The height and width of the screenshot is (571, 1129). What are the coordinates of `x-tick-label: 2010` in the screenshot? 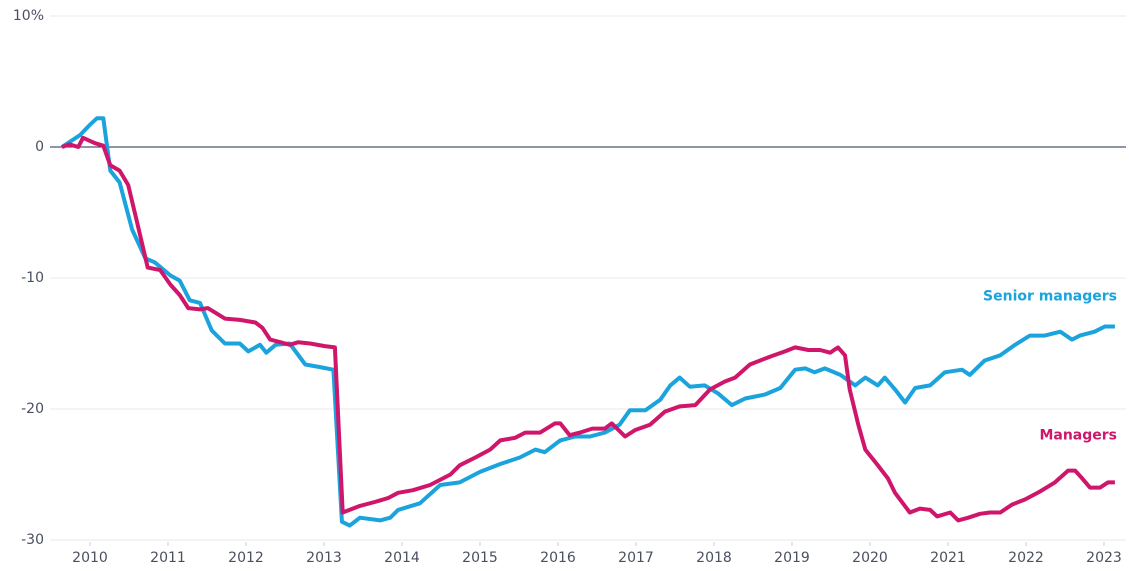 It's located at (90, 558).